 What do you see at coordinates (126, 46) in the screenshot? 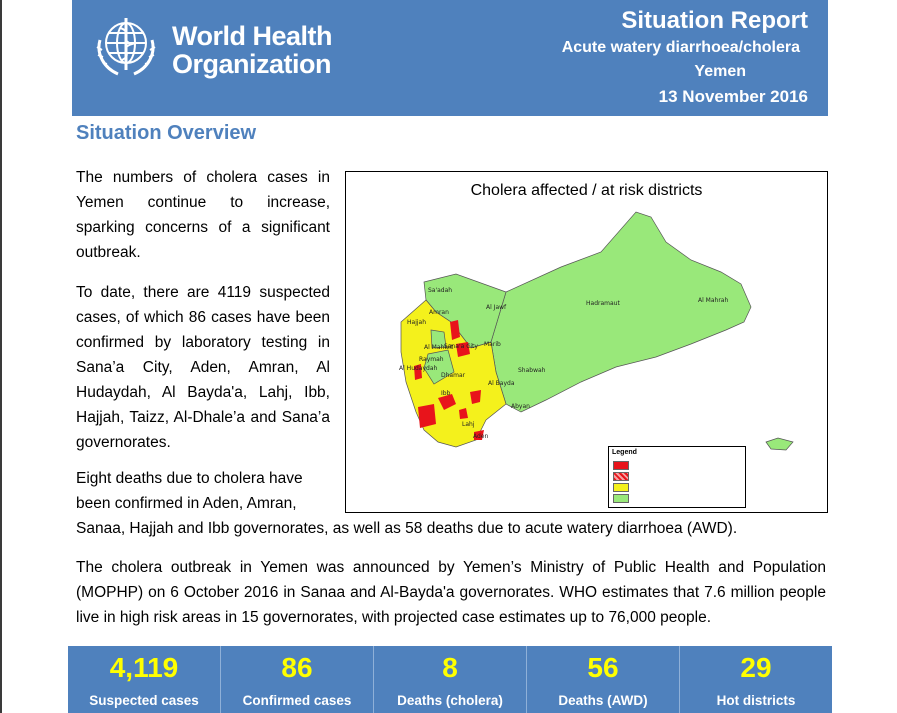
I see `who-emblem-icon` at bounding box center [126, 46].